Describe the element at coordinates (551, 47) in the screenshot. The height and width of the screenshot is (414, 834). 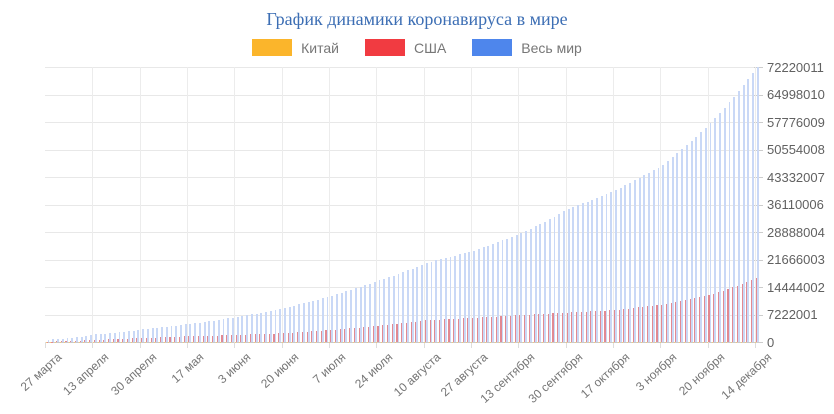
I see `legend-label-world: Весь мир` at that location.